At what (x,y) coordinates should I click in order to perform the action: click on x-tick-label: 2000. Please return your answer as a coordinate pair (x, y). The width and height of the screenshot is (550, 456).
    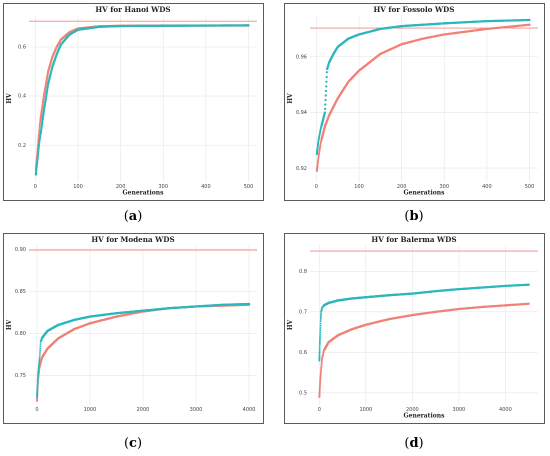
    Looking at the image, I should click on (143, 410).